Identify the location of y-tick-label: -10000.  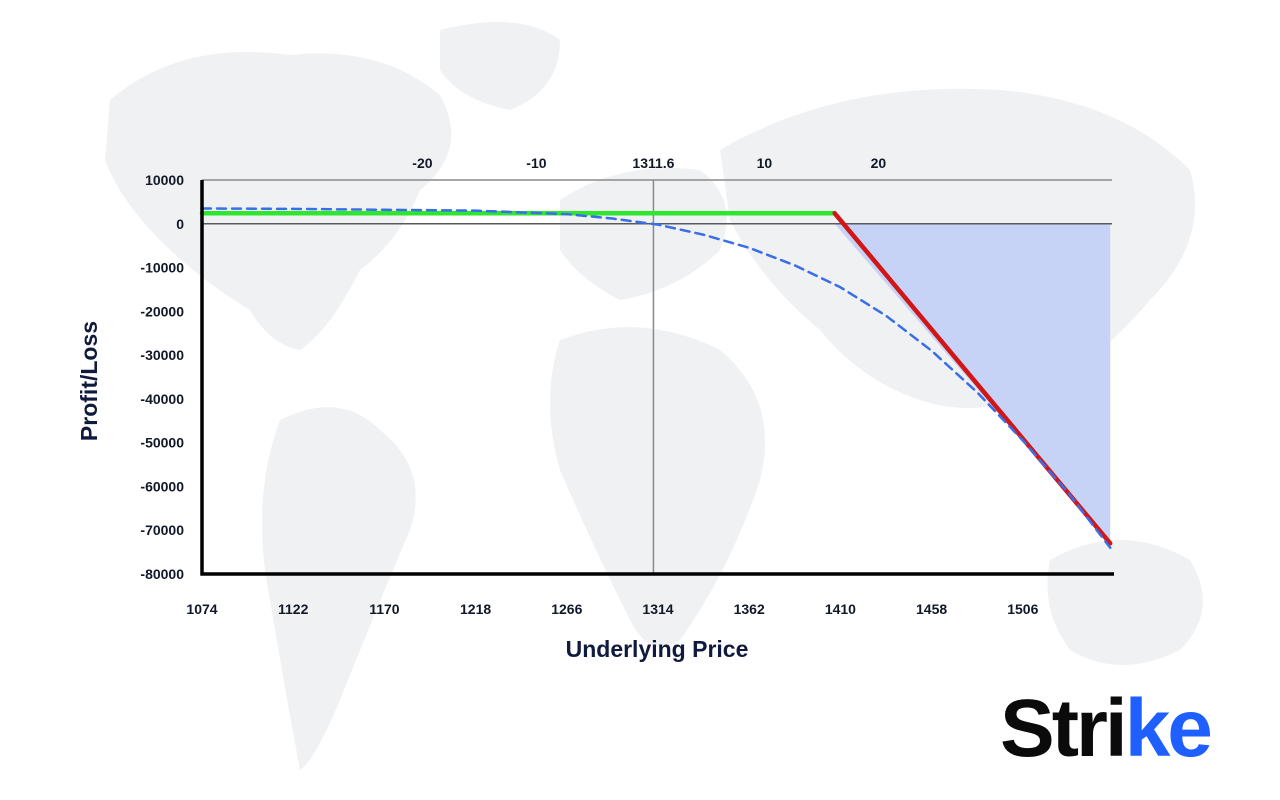
(162, 268).